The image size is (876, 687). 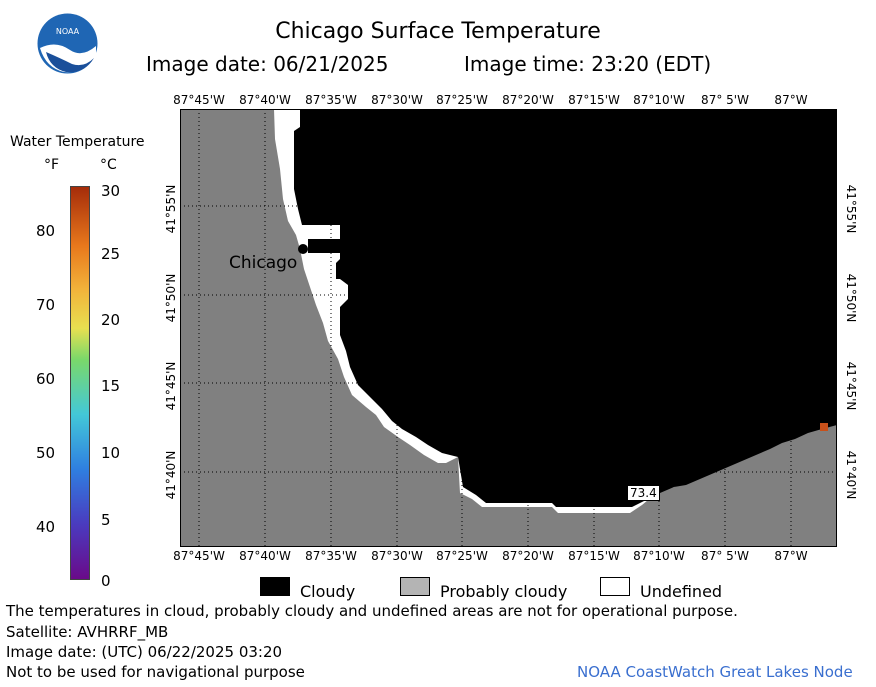 What do you see at coordinates (46, 379) in the screenshot?
I see `f-tick: 60` at bounding box center [46, 379].